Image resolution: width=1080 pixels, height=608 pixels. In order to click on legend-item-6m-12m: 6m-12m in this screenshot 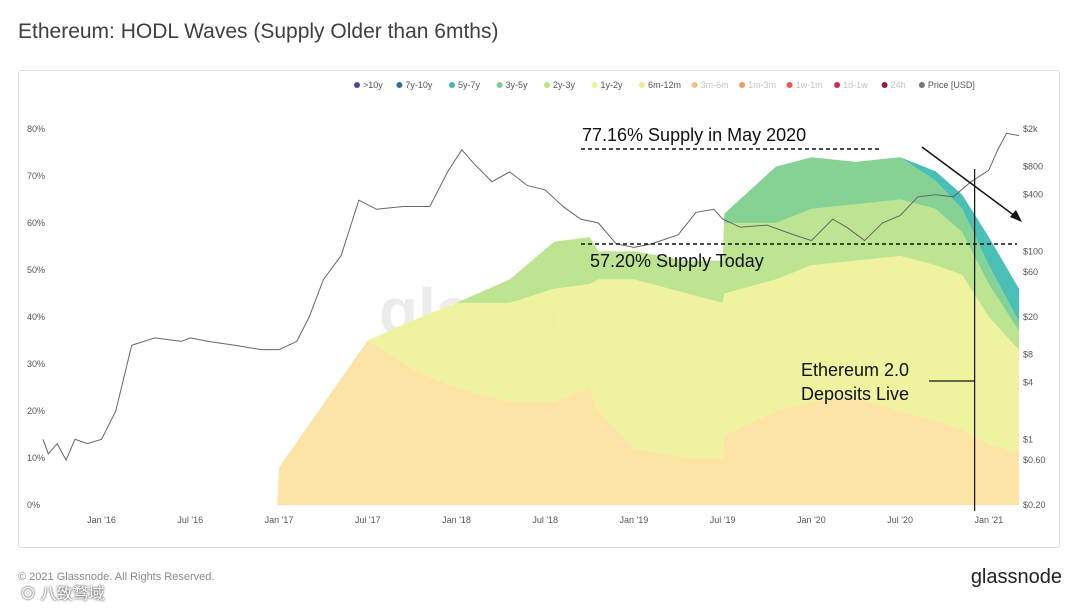, I will do `click(660, 85)`.